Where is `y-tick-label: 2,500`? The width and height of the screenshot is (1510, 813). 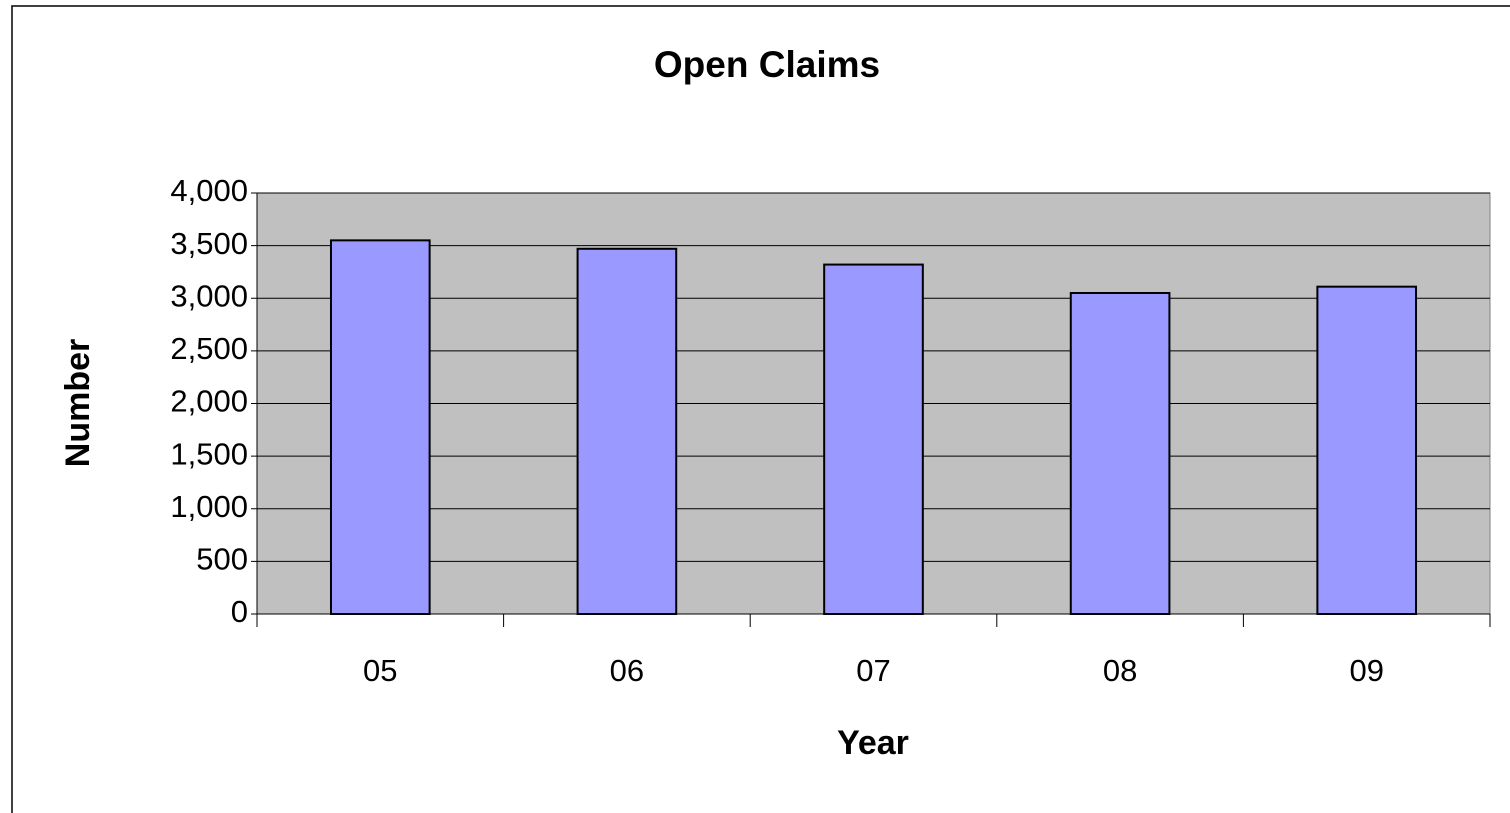 y-tick-label: 2,500 is located at coordinates (209, 348).